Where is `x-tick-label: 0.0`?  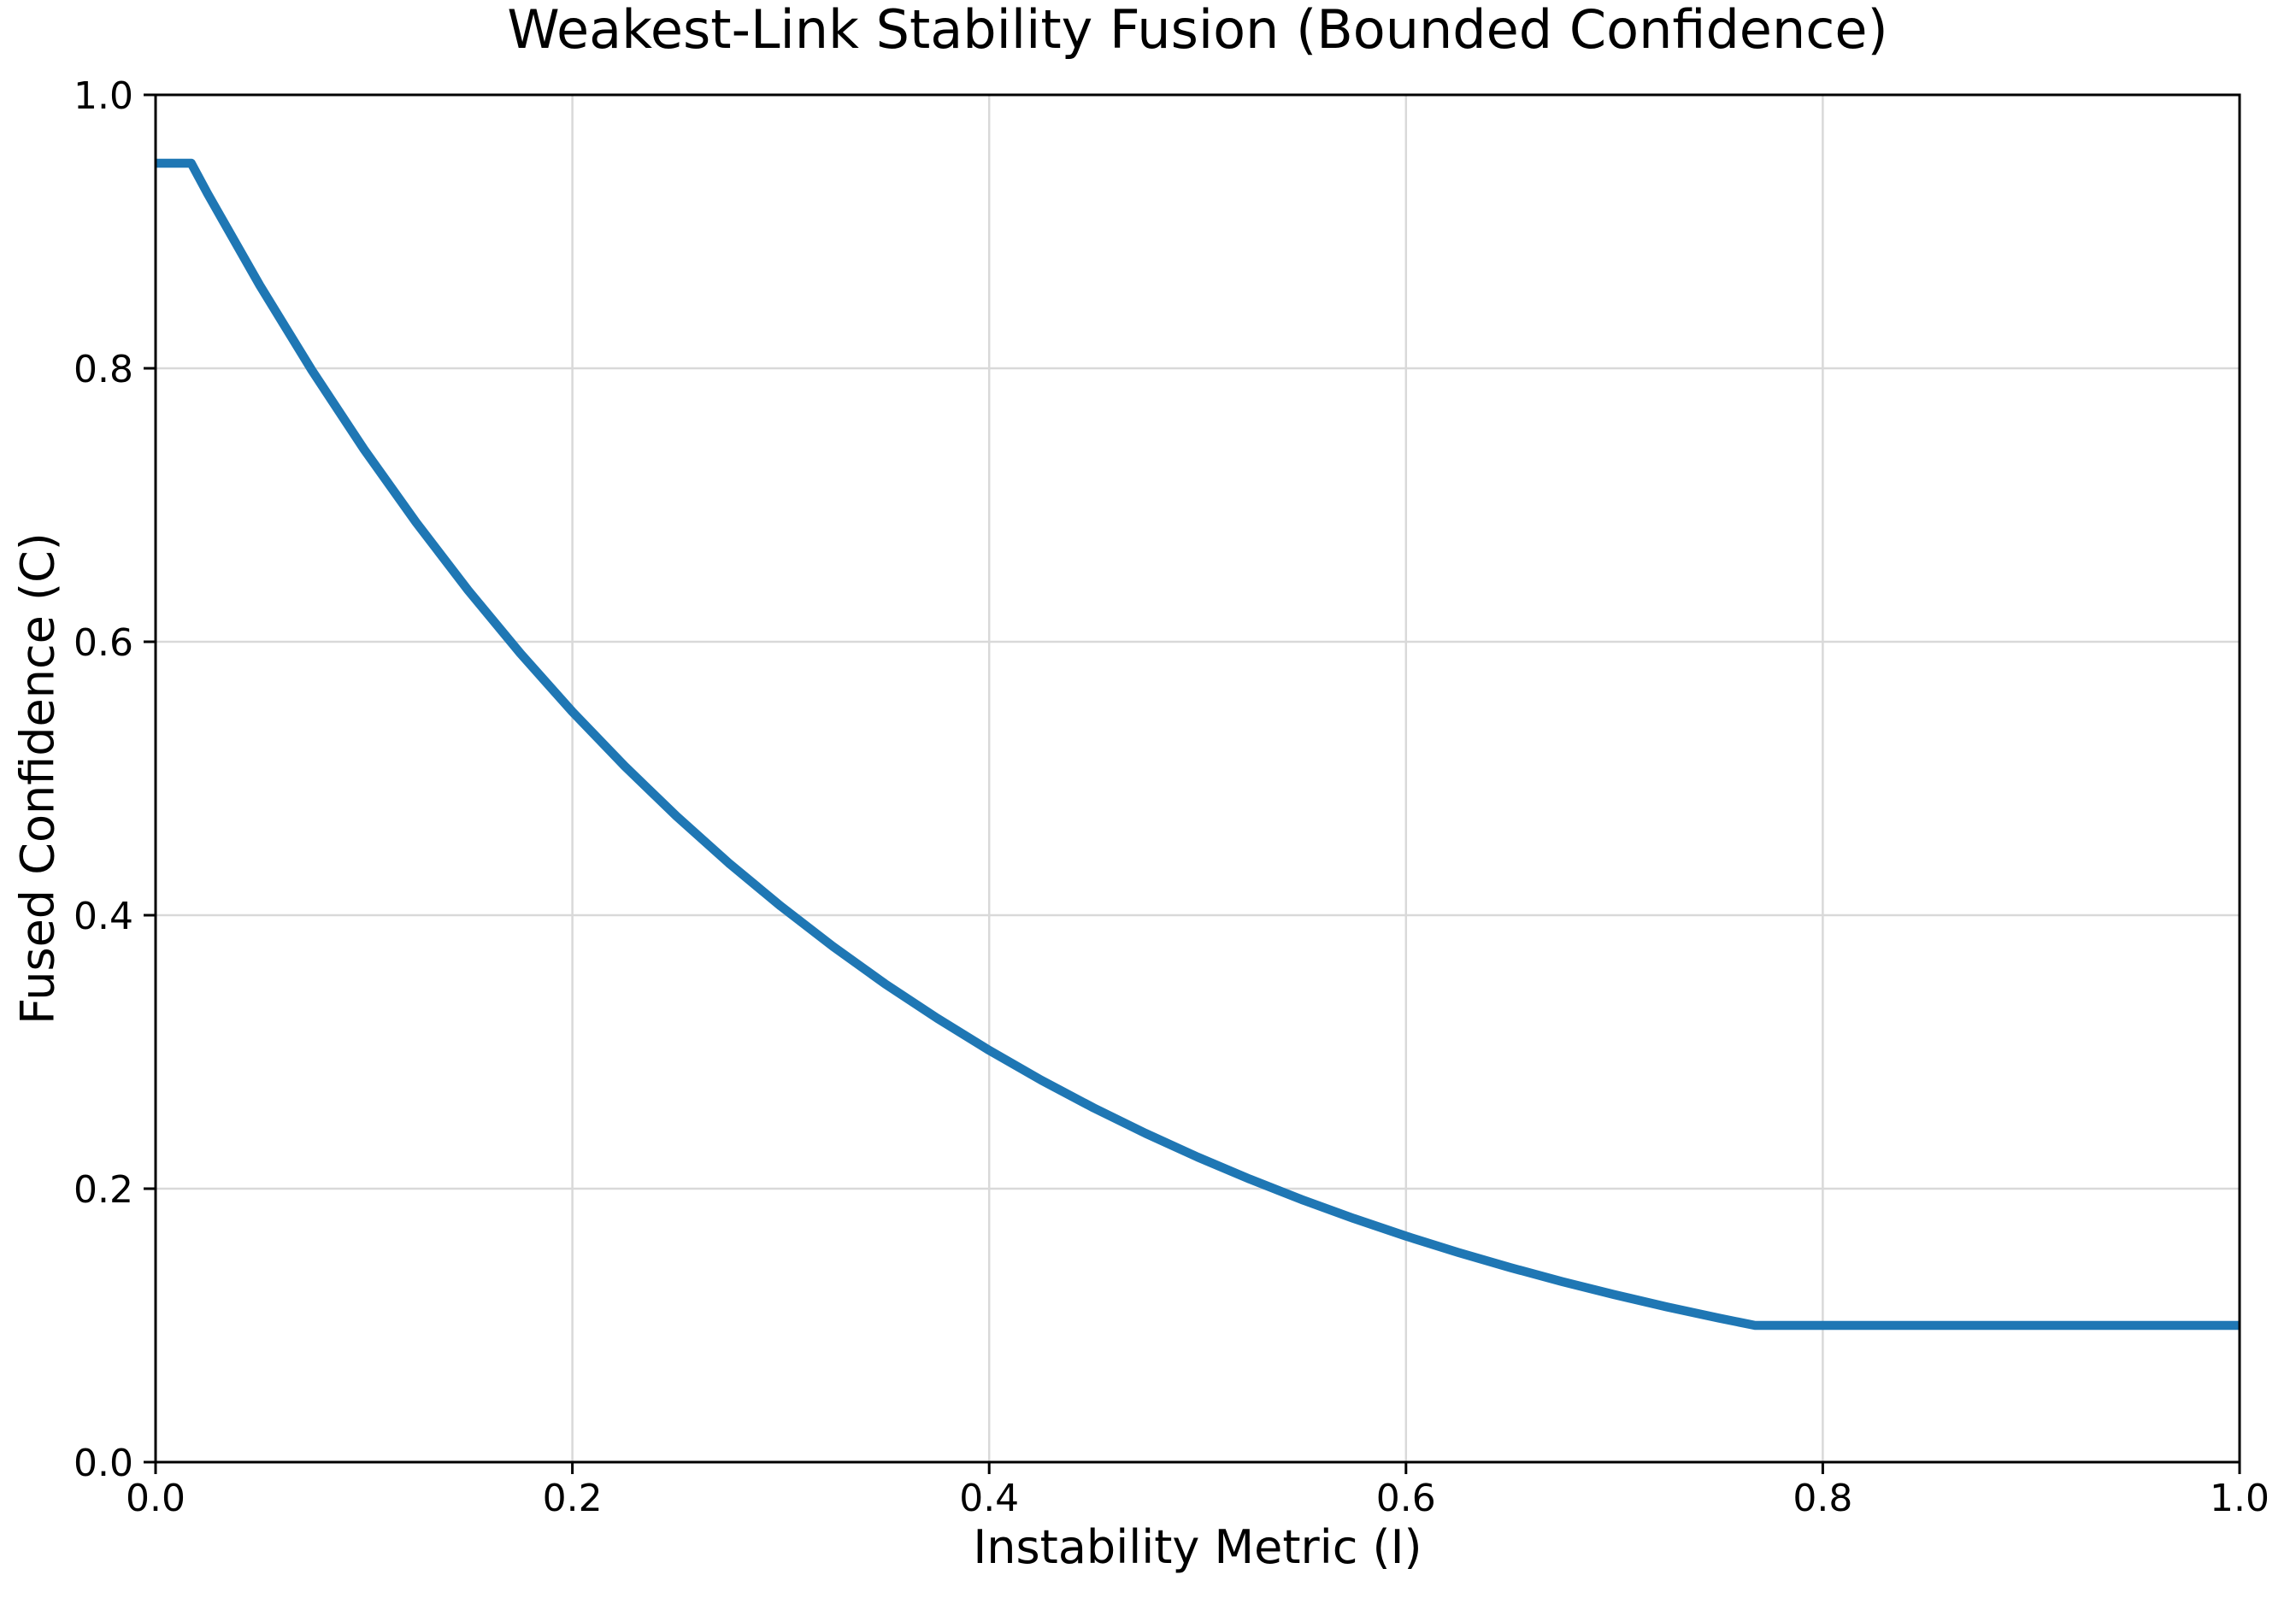
x-tick-label: 0.0 is located at coordinates (155, 1498).